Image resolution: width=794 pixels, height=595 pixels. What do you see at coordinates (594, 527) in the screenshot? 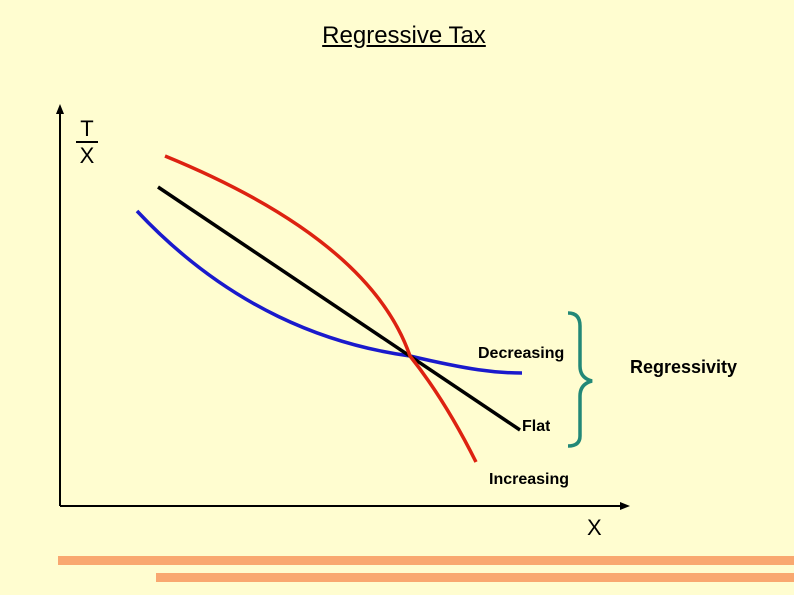
I see `x-axis-label: X` at bounding box center [594, 527].